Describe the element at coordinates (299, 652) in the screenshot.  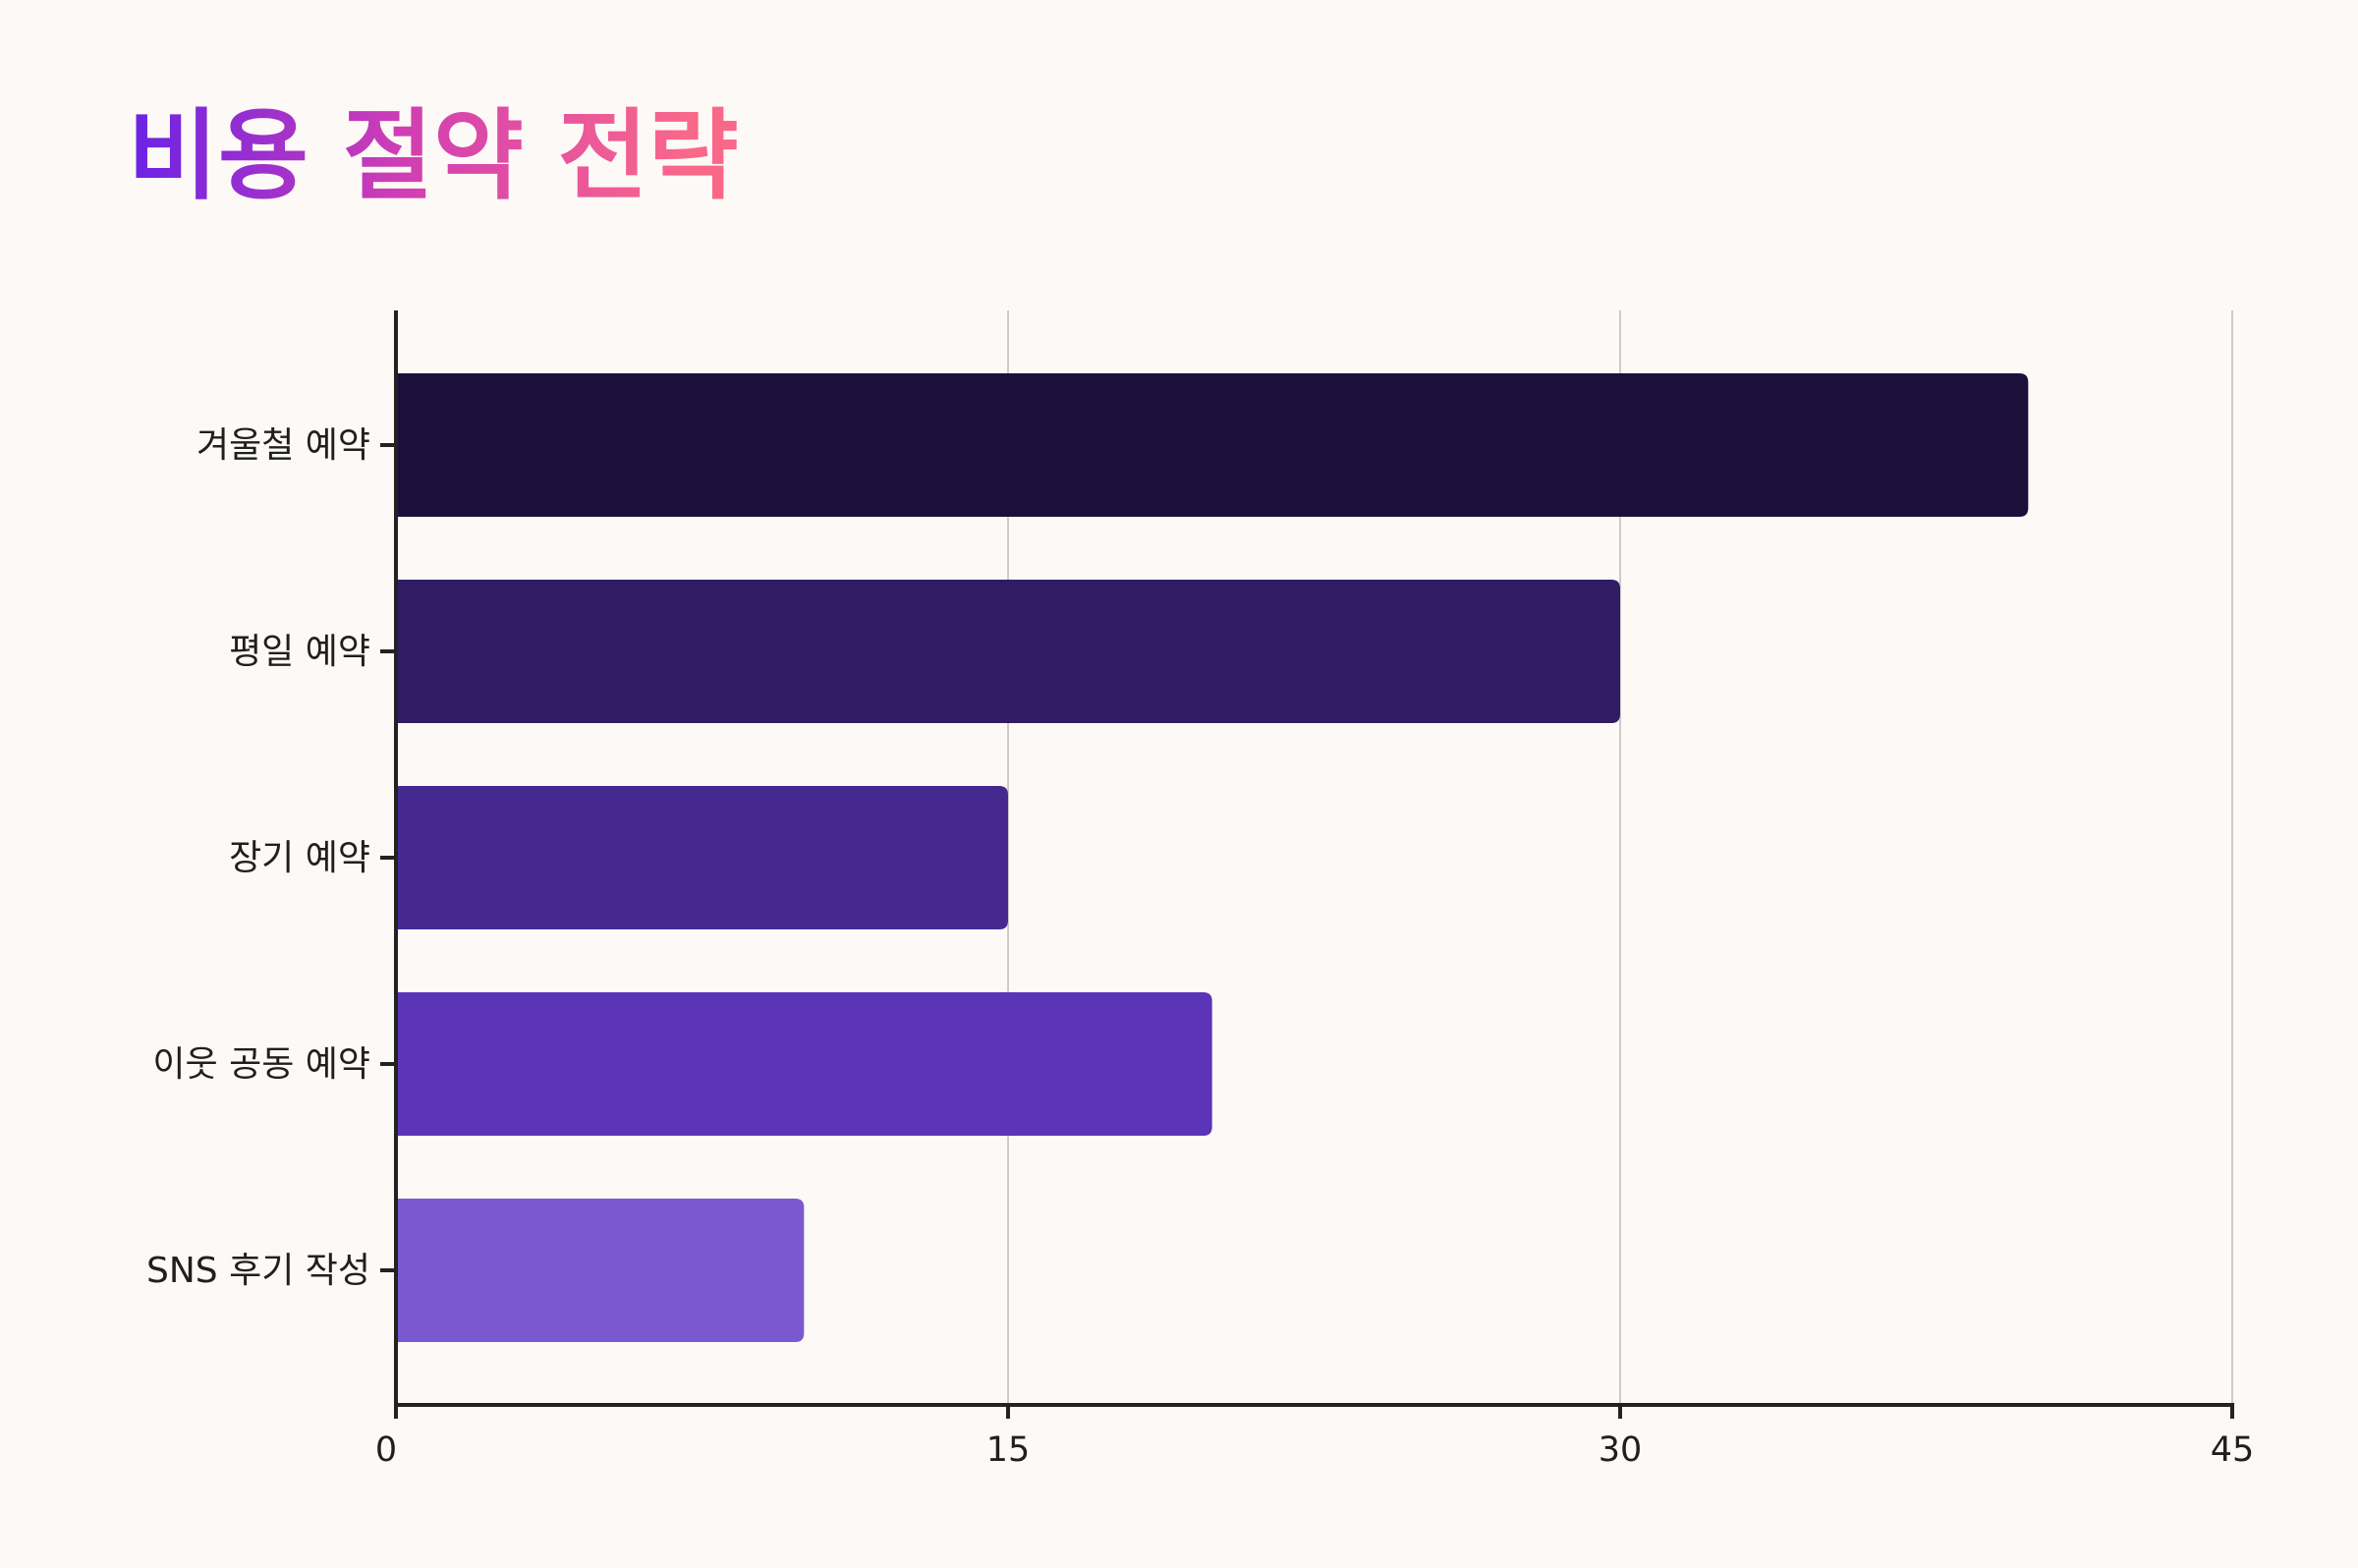
I see `category-label: 평일 예약` at that location.